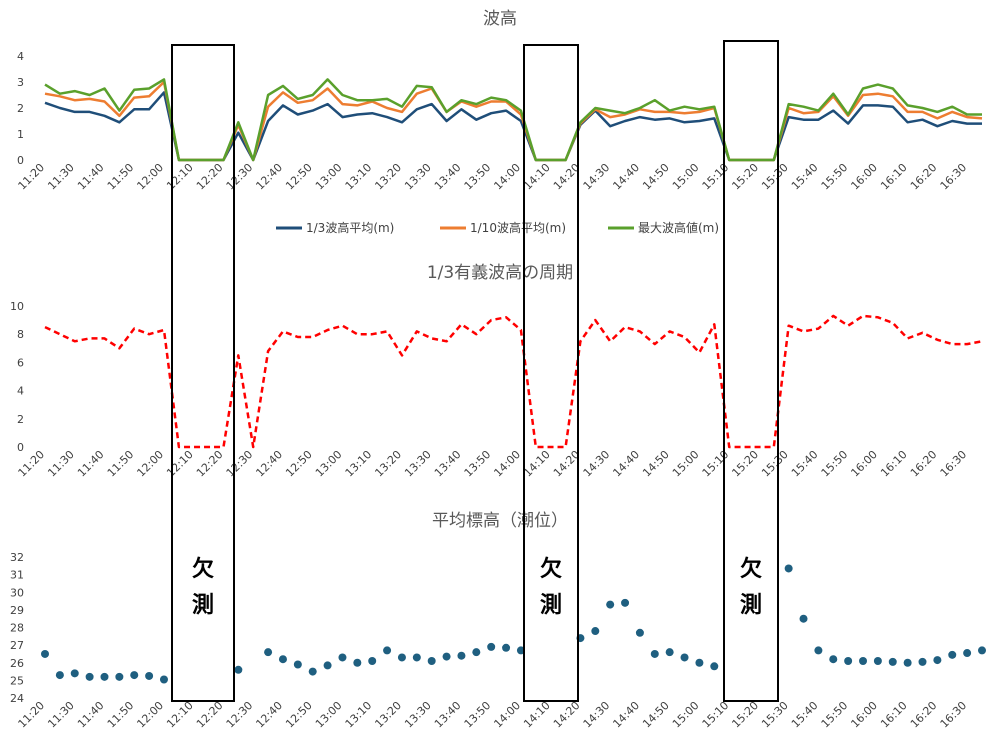  Describe the element at coordinates (17, 610) in the screenshot. I see `y-tick-label: 29` at that location.